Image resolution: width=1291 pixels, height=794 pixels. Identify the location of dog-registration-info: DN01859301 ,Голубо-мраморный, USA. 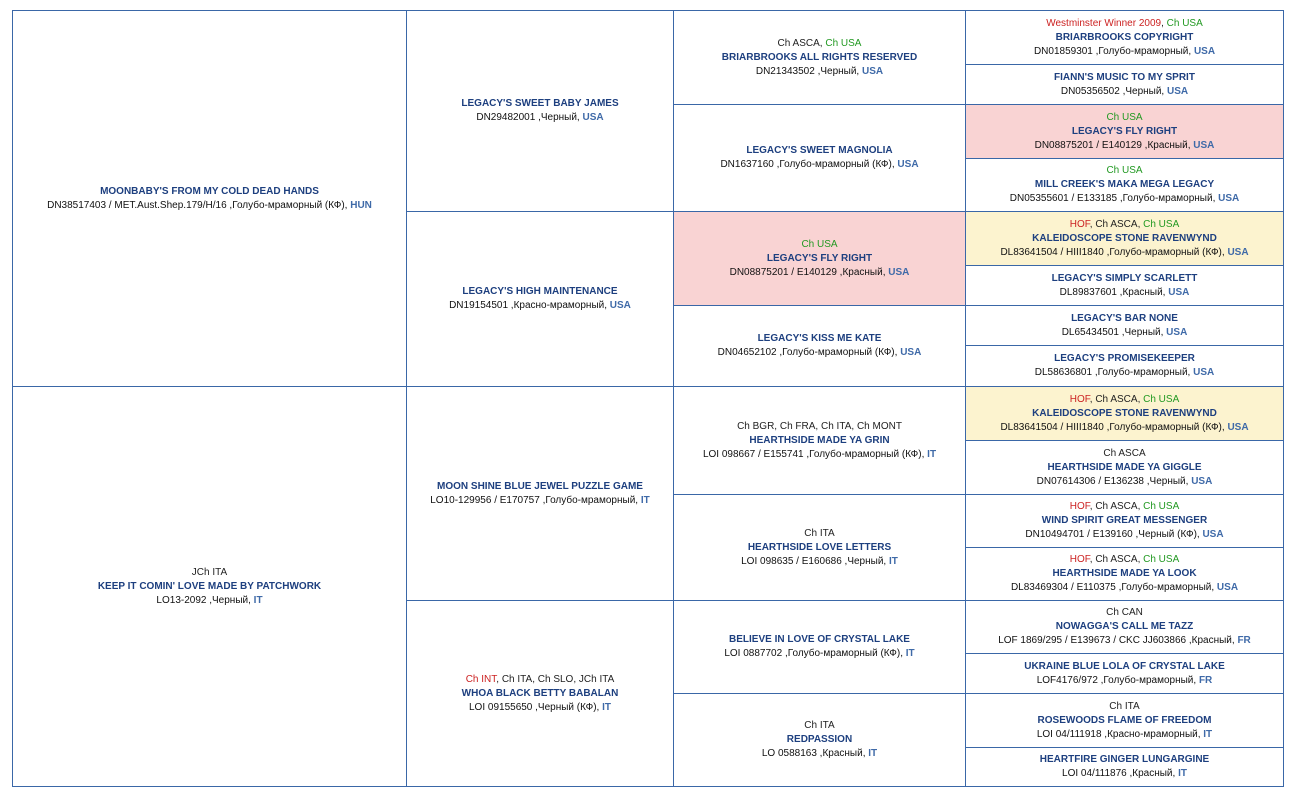
(1124, 52).